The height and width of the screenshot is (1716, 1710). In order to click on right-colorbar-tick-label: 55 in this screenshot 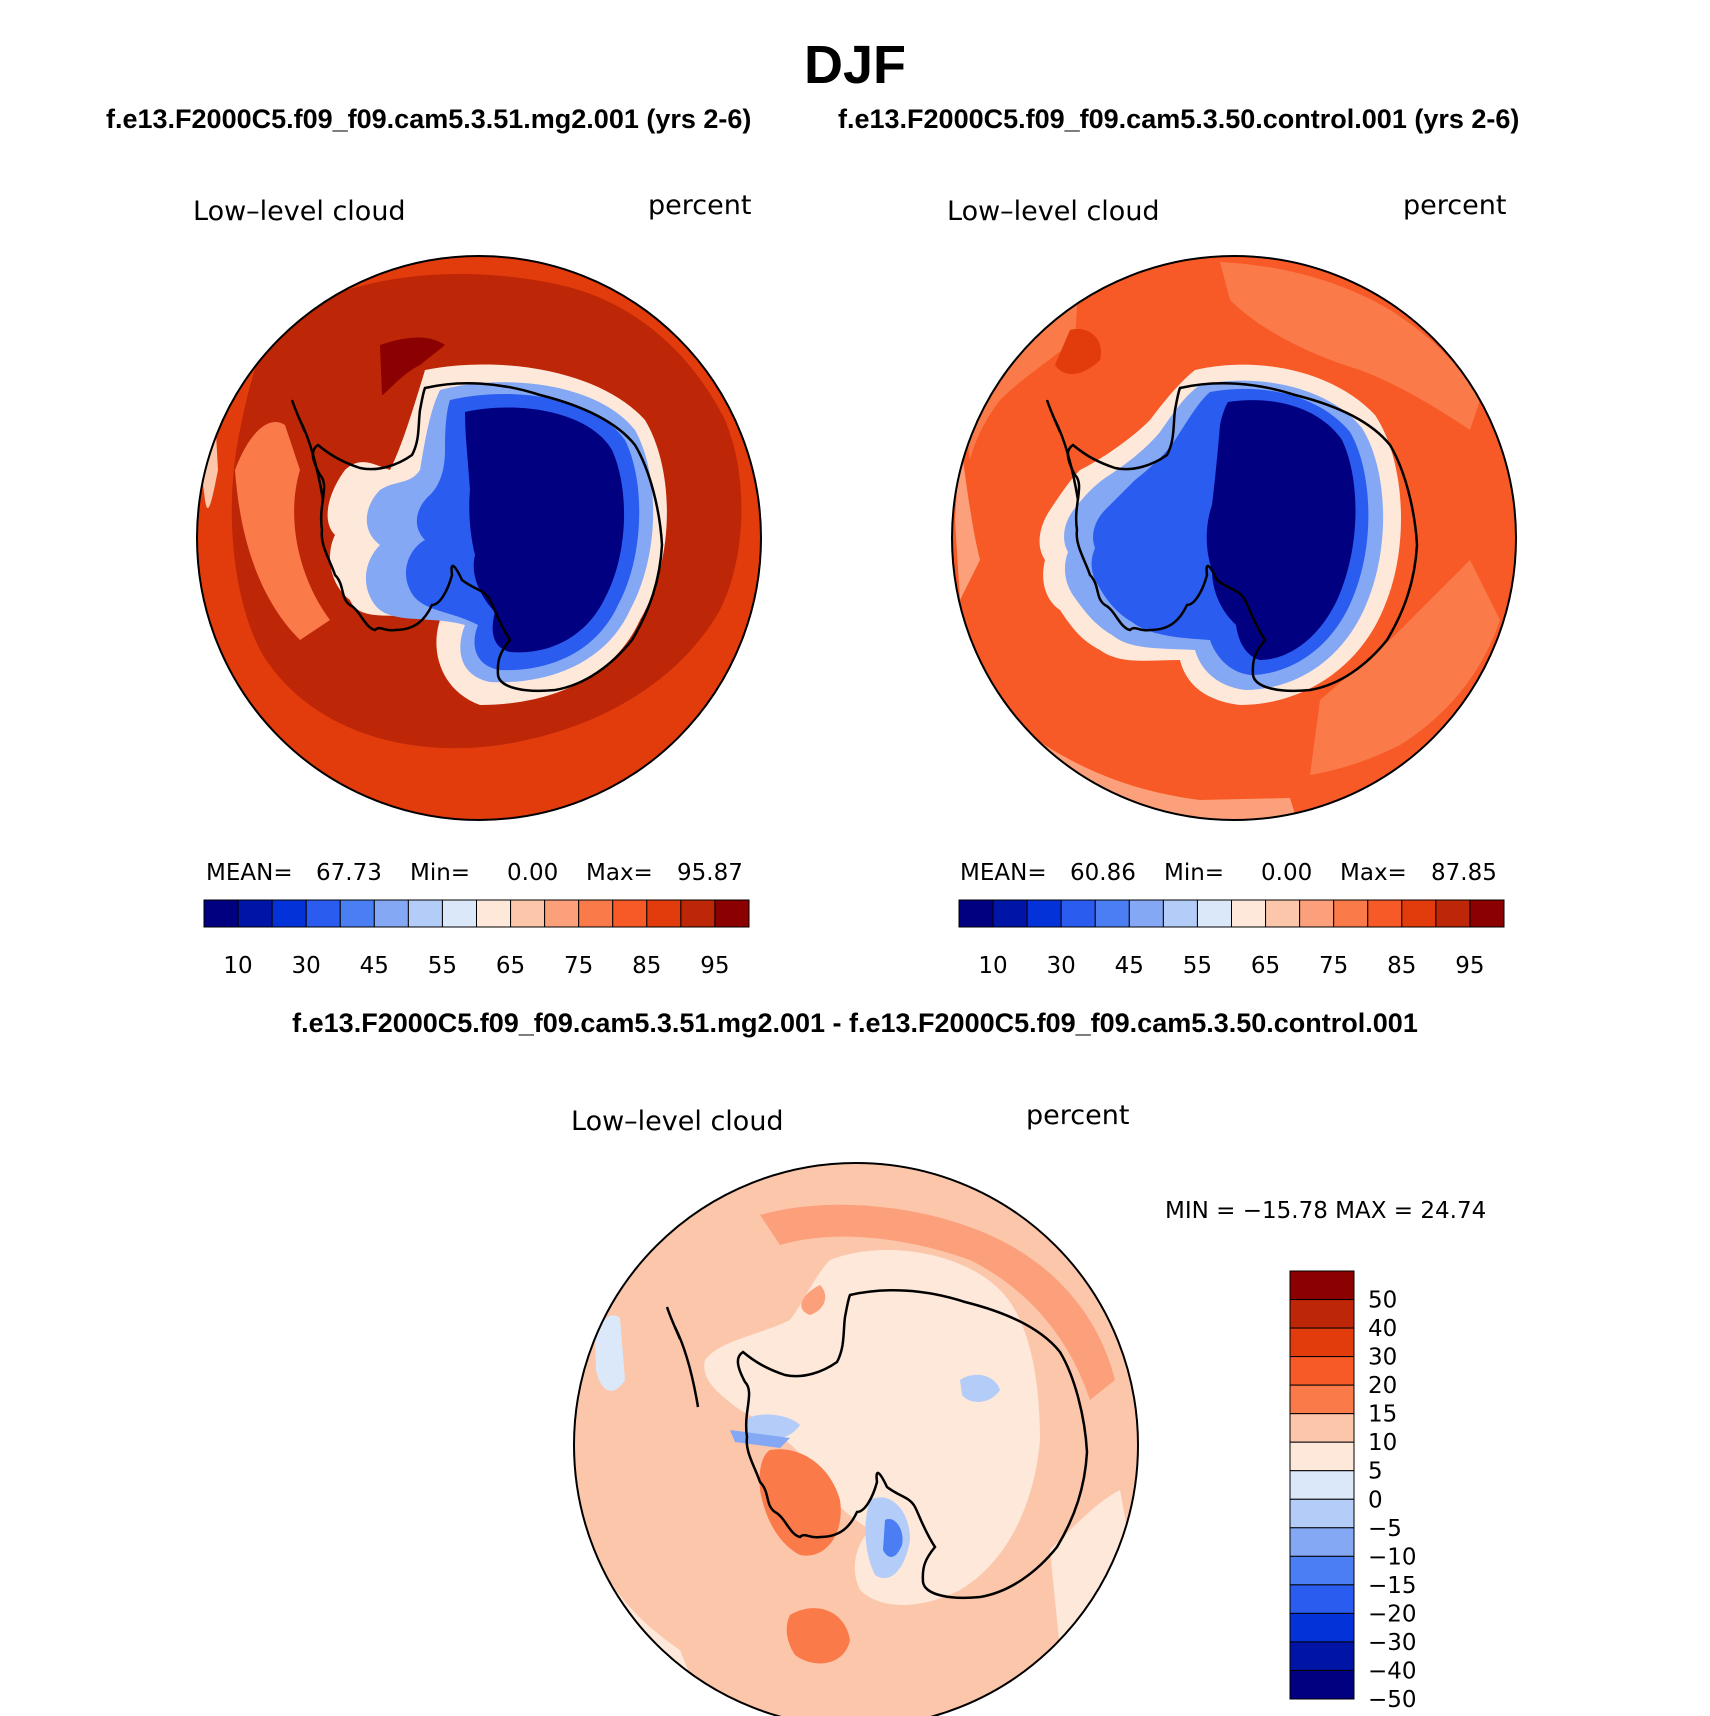, I will do `click(1197, 966)`.